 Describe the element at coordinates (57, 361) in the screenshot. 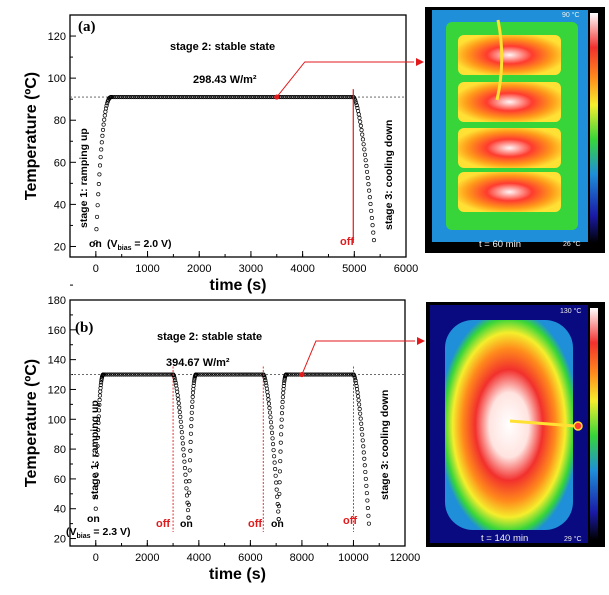

I see `y-tick-label: 140` at that location.